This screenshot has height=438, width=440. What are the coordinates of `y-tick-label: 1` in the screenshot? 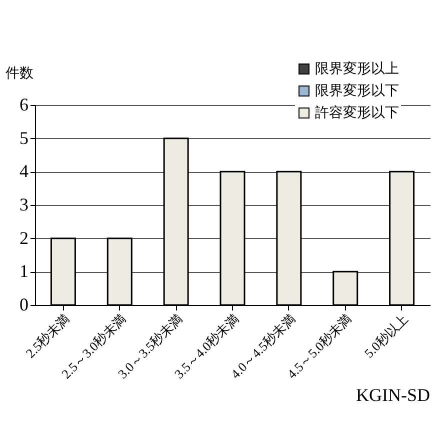 It's located at (24, 271).